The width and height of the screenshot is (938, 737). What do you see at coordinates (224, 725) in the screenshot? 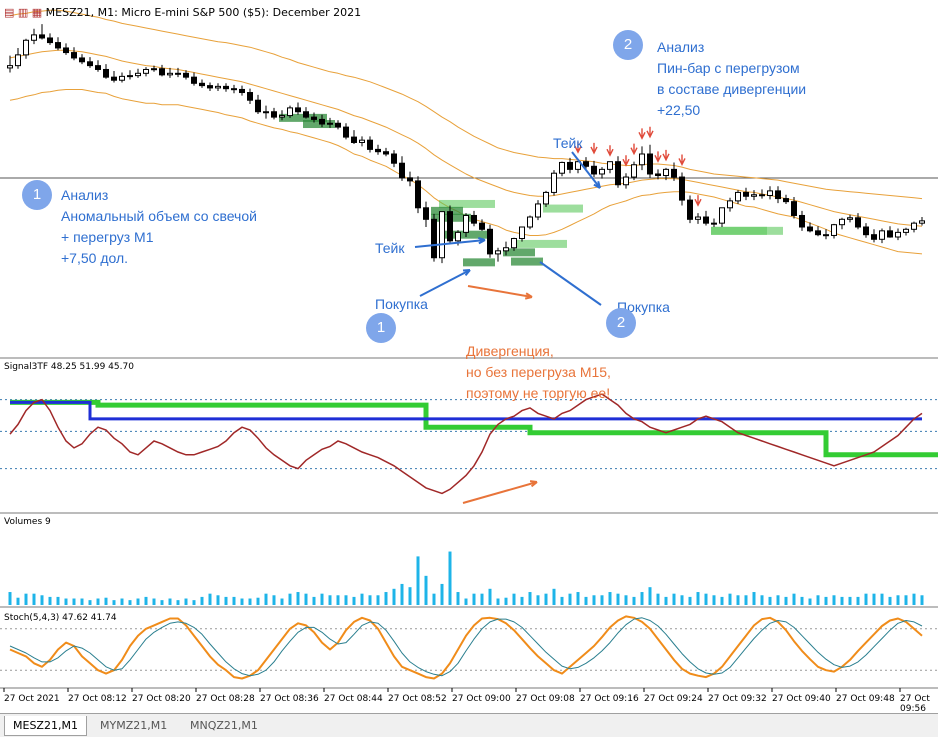
I see `tab-mnqz21: MNQZ21,M1` at bounding box center [224, 725].